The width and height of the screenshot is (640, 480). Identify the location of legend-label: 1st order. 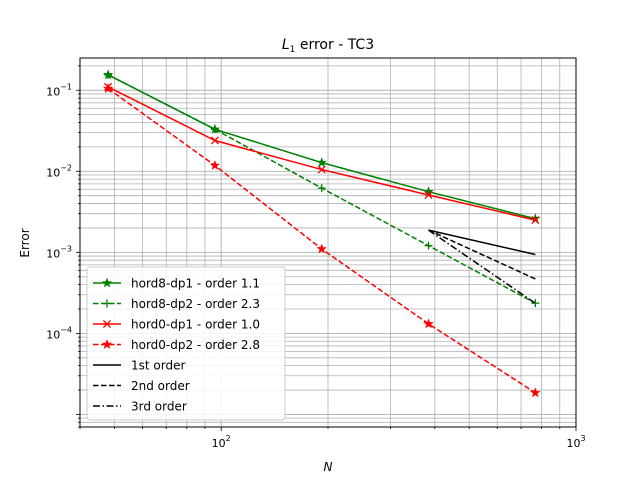
(158, 366).